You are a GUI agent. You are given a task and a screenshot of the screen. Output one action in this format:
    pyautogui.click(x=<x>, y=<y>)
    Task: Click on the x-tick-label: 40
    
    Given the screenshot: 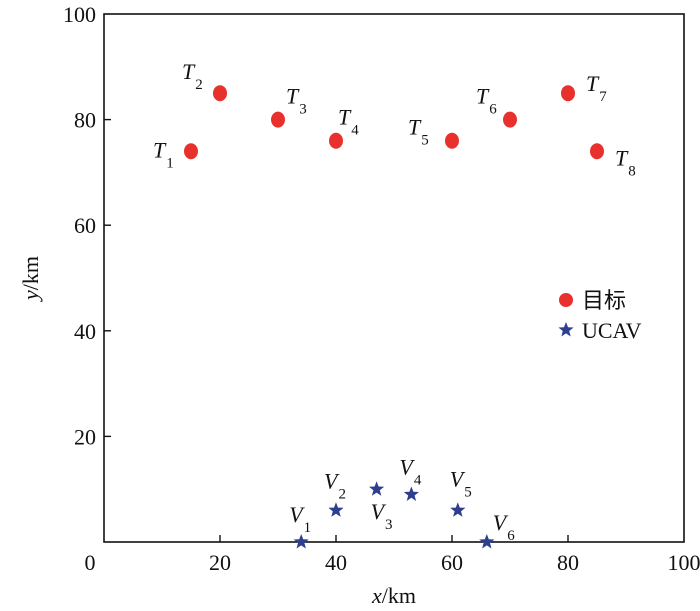 What is the action you would take?
    pyautogui.click(x=336, y=562)
    